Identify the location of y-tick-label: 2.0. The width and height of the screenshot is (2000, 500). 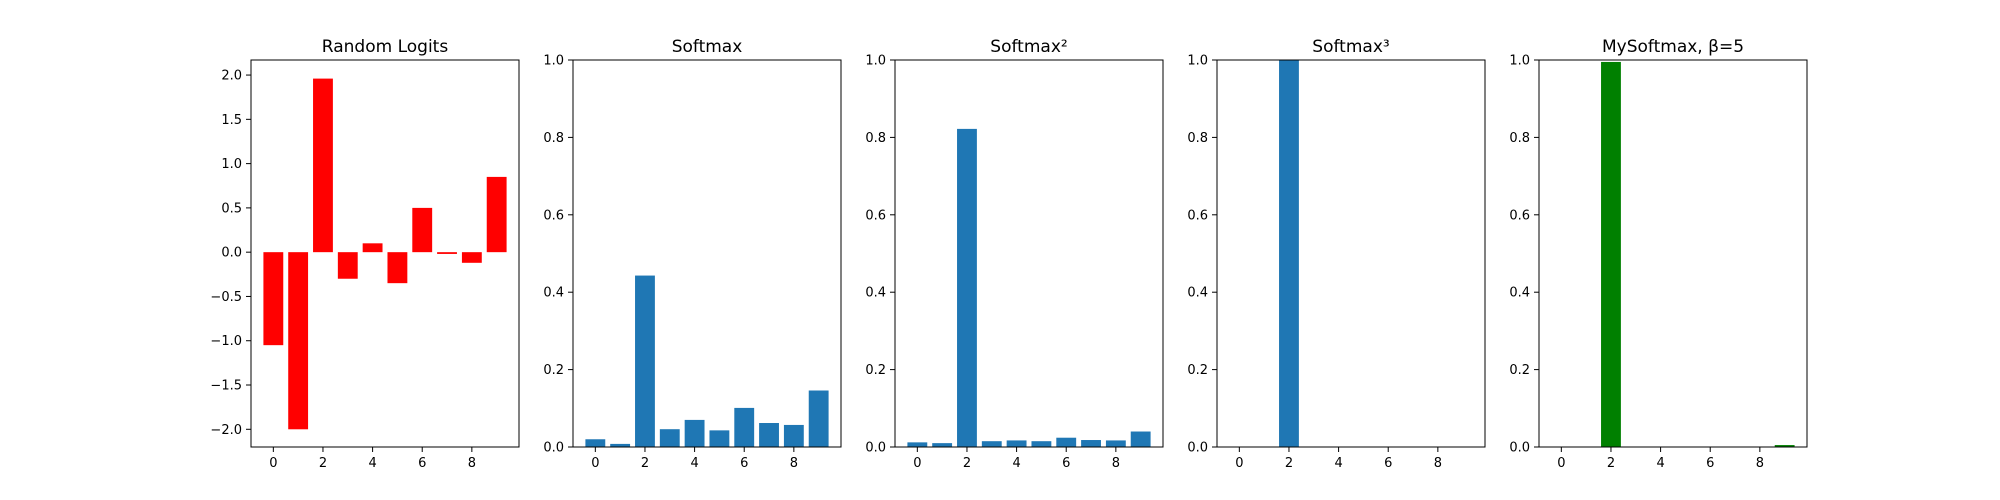
(231, 76).